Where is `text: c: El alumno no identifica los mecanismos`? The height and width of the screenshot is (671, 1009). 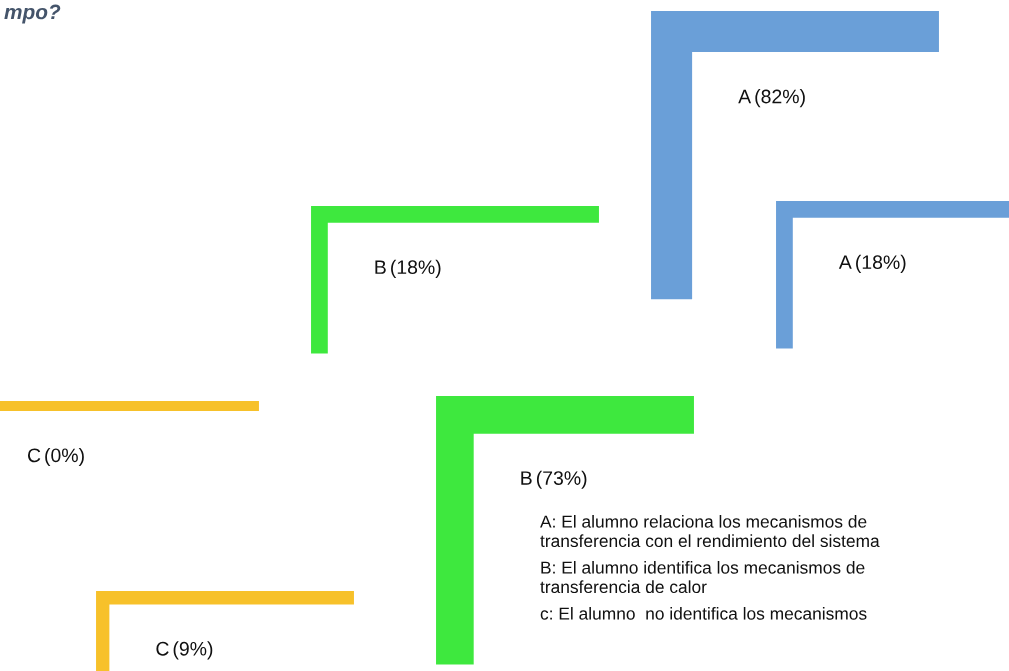 text: c: El alumno no identifica los mecanismos is located at coordinates (703, 613).